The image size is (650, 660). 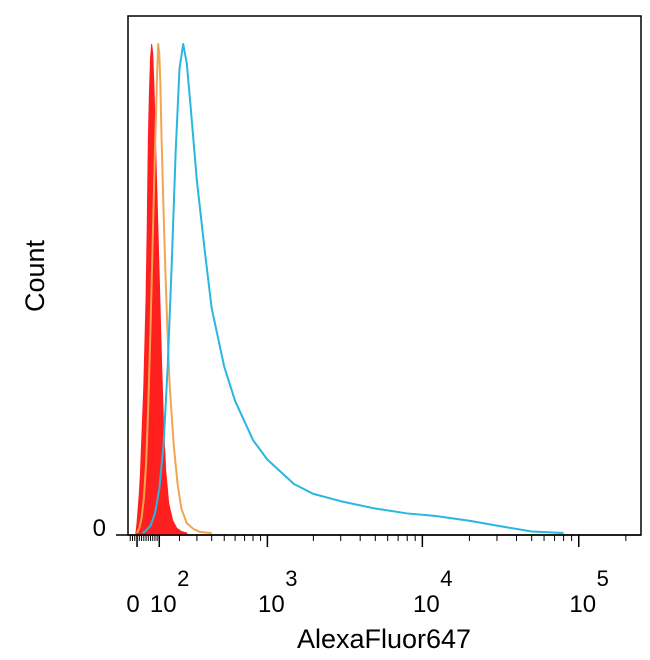 I want to click on x-tick-label-4: 105, so click(x=588, y=592).